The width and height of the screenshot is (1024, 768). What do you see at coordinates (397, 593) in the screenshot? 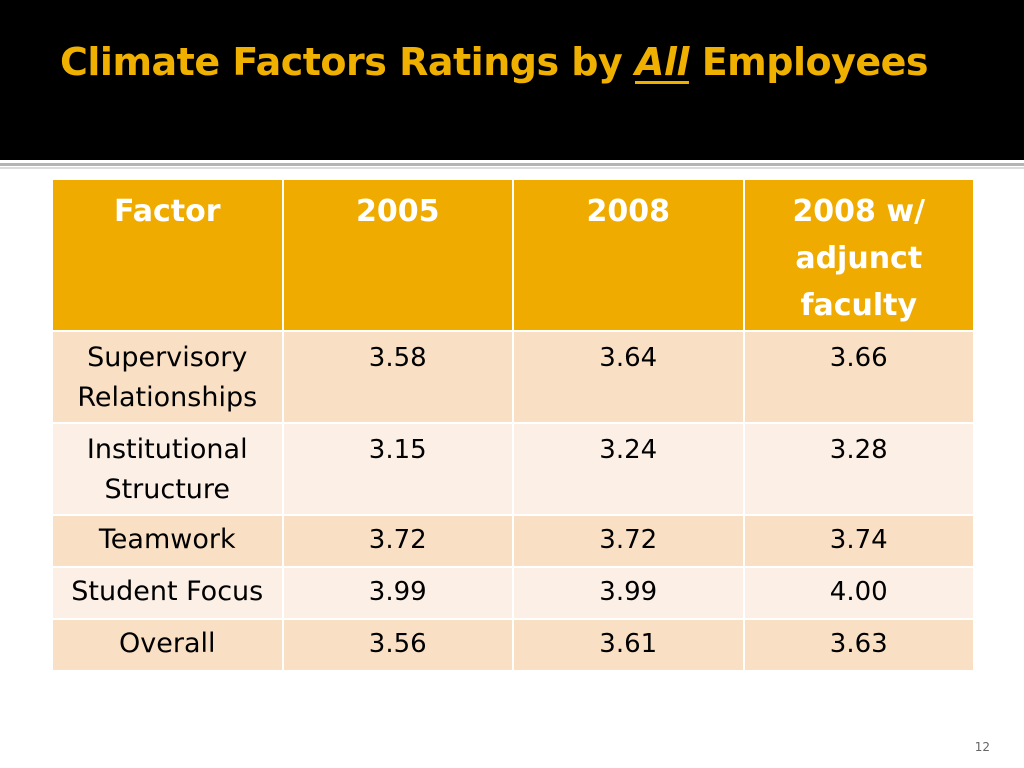
I see `value-2005-cell: 3.99` at bounding box center [397, 593].